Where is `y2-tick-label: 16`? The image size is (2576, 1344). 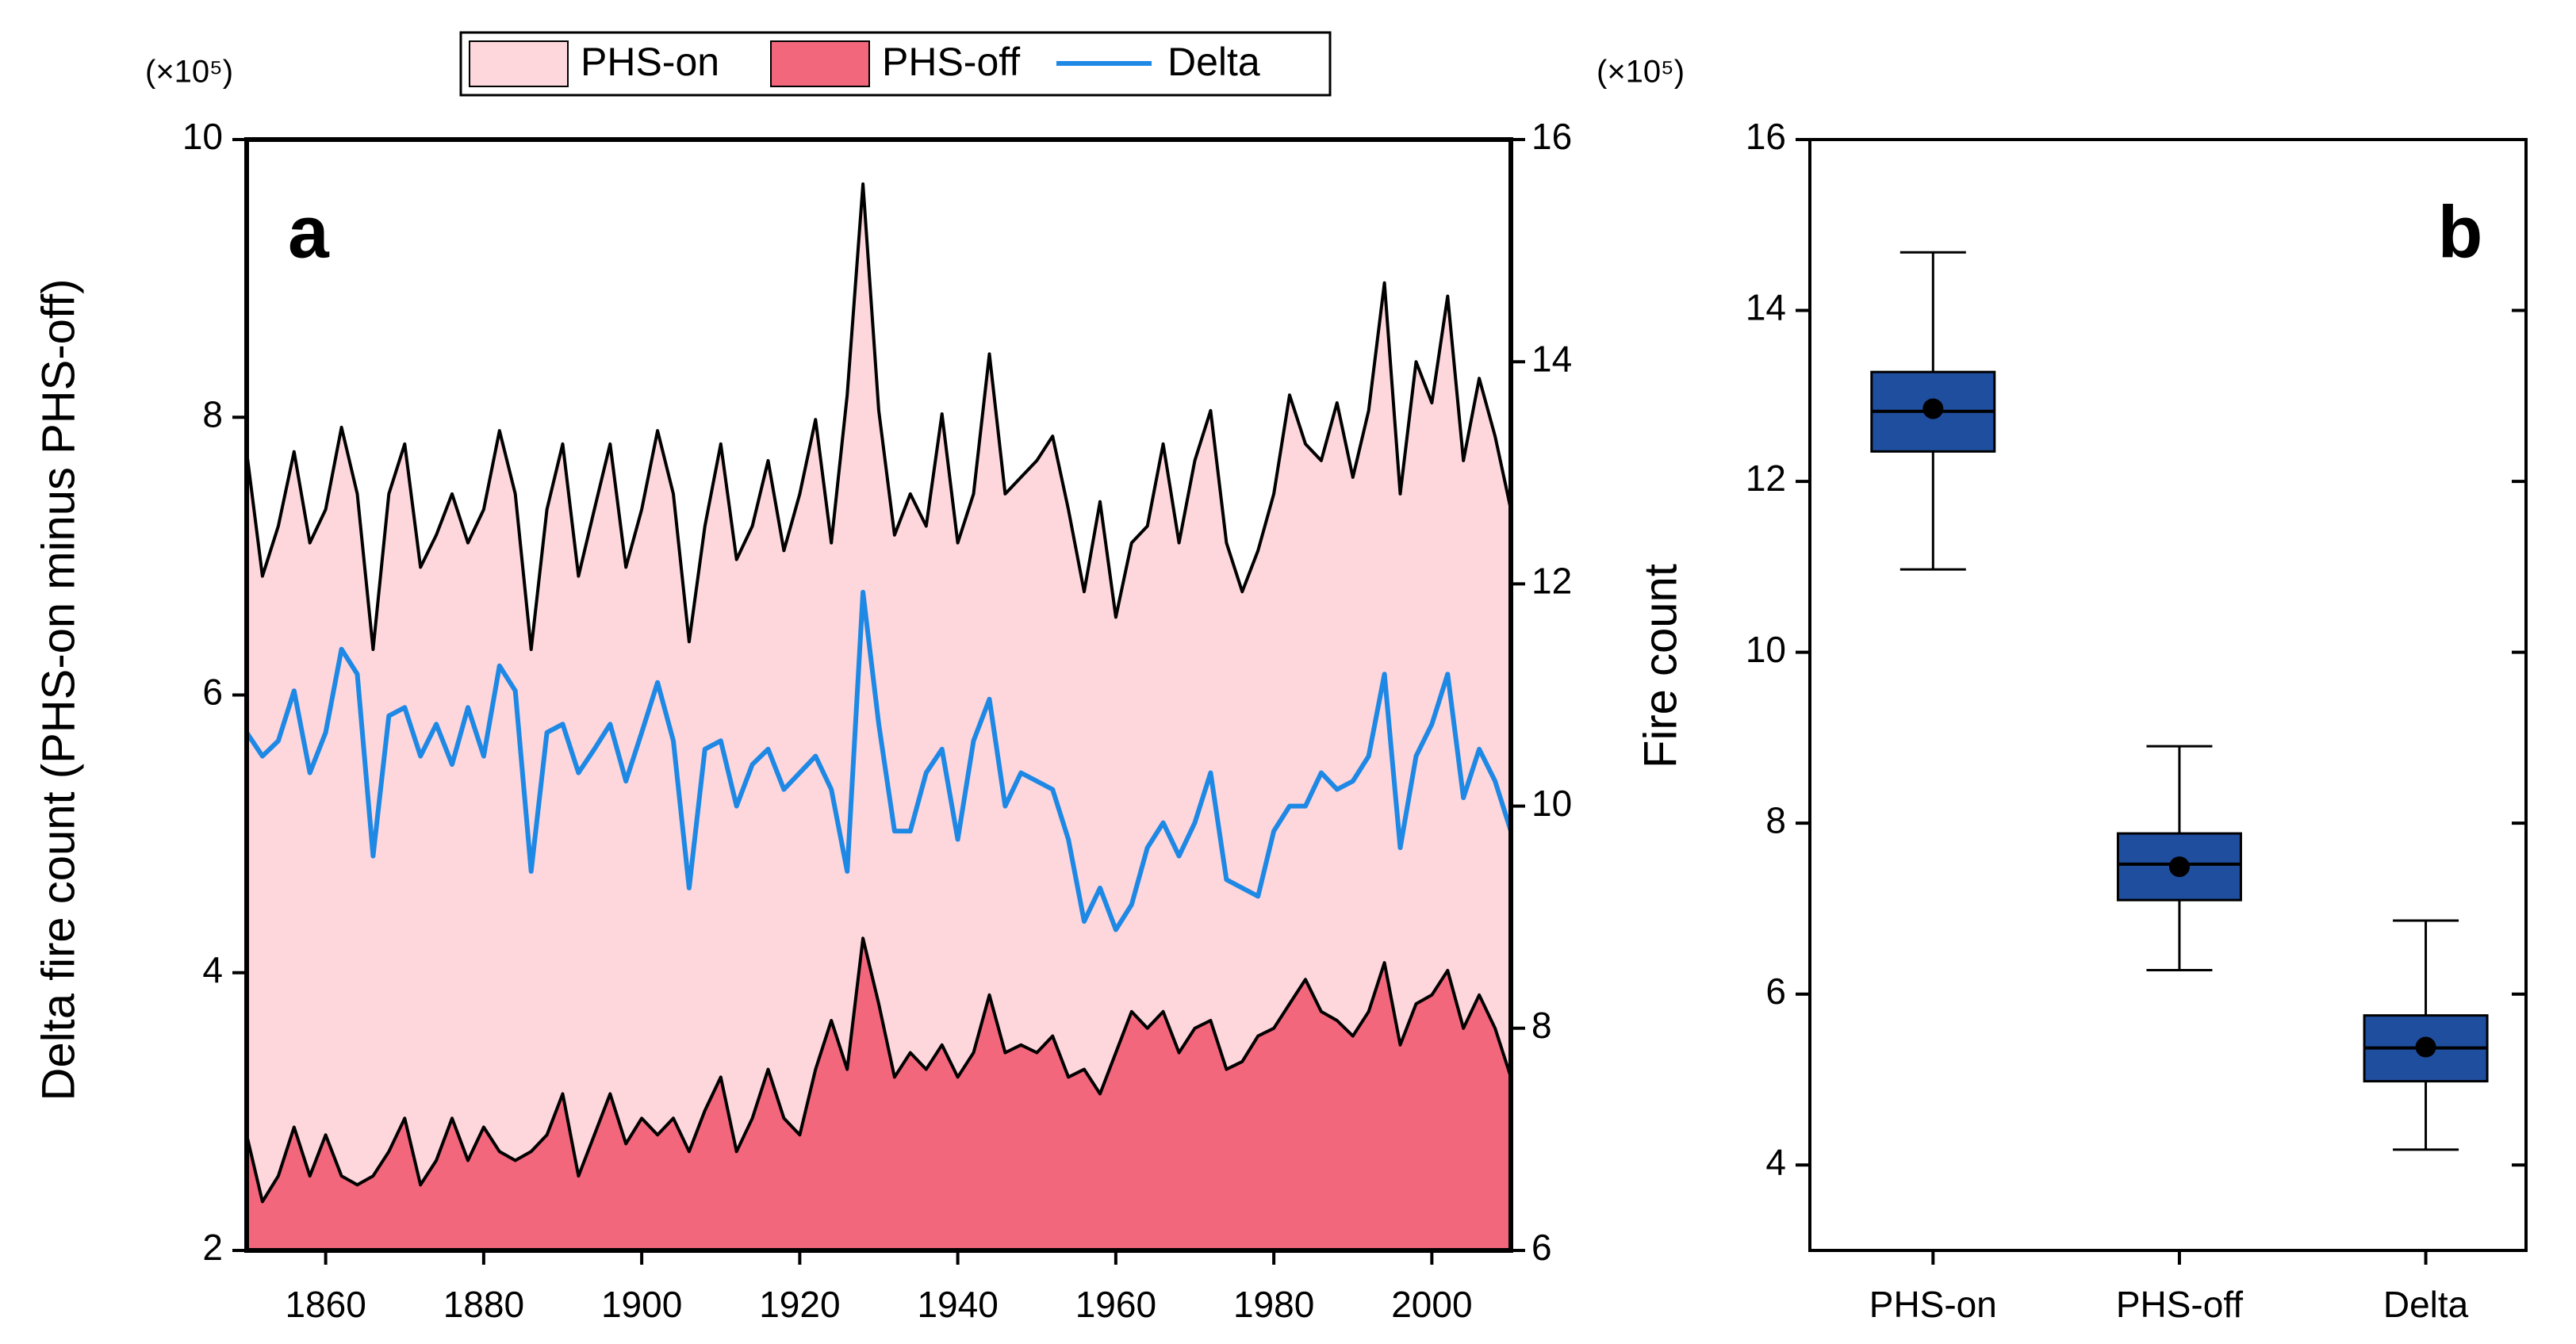 y2-tick-label: 16 is located at coordinates (1552, 136).